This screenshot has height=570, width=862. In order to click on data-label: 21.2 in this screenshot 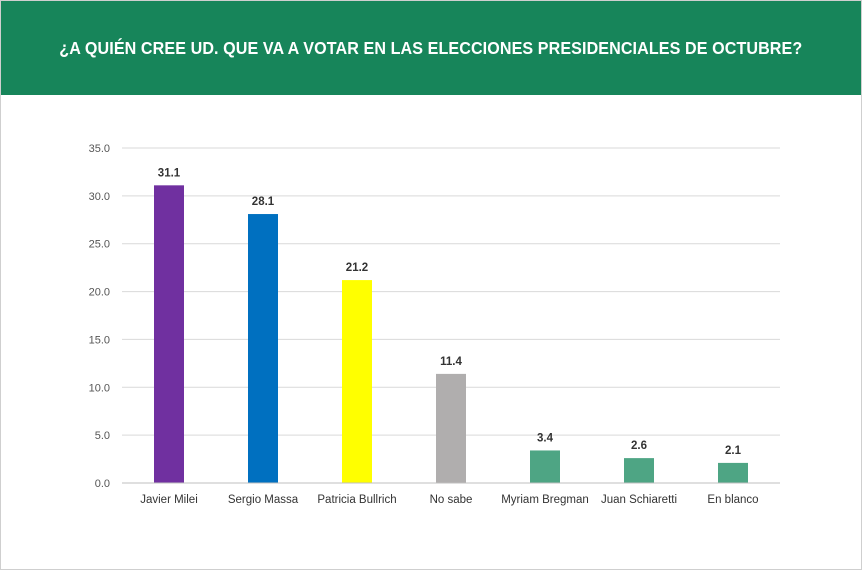, I will do `click(357, 268)`.